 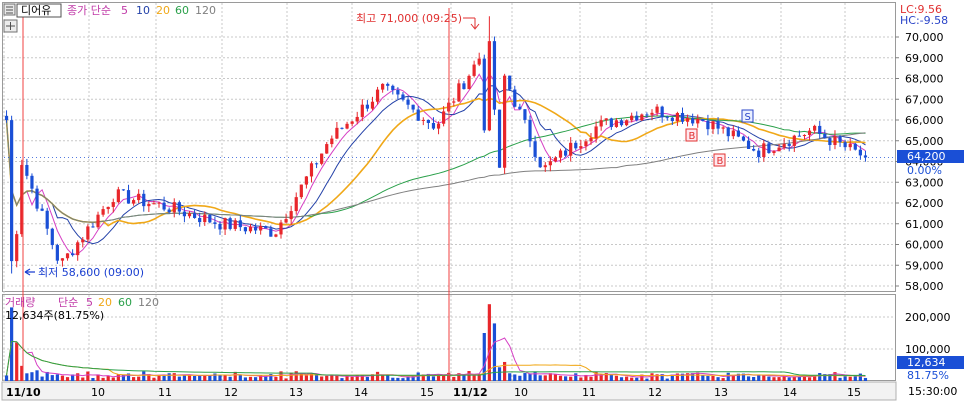 I want to click on time-tick-label: 13, so click(x=296, y=392).